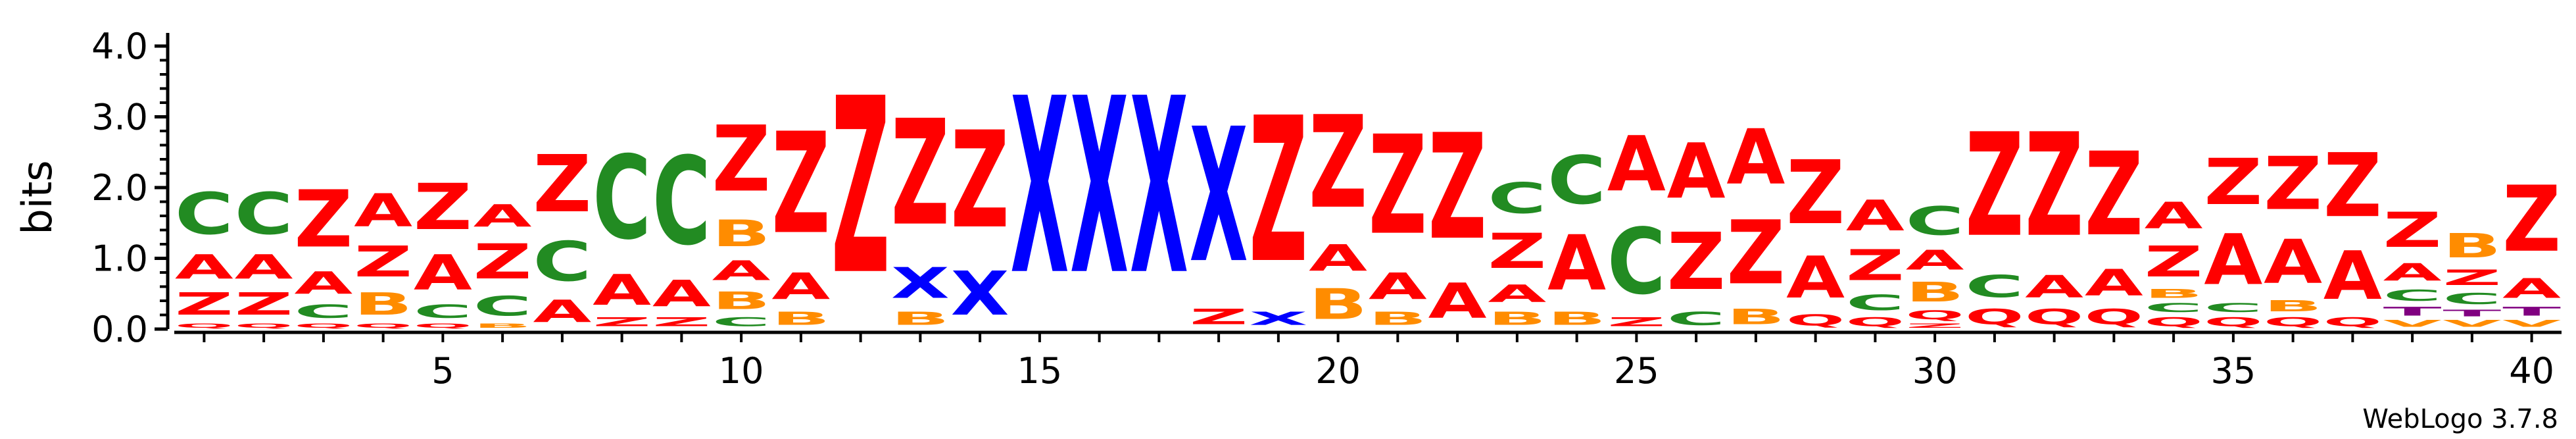  Describe the element at coordinates (443, 371) in the screenshot. I see `x-tick-label: 5` at that location.